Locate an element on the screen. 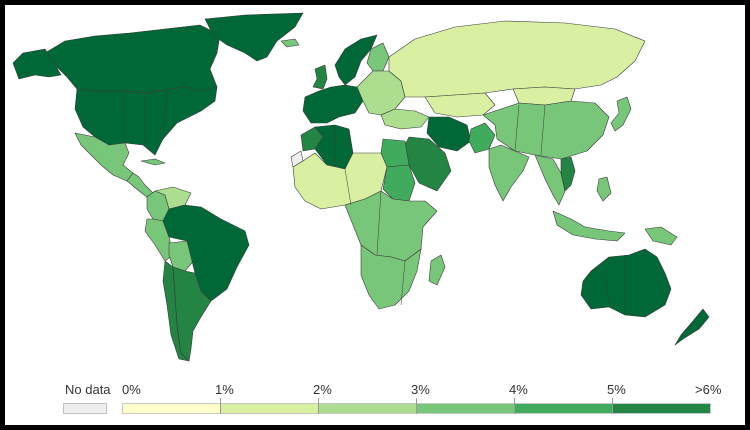 This screenshot has width=750, height=430. region-iceland is located at coordinates (290, 43).